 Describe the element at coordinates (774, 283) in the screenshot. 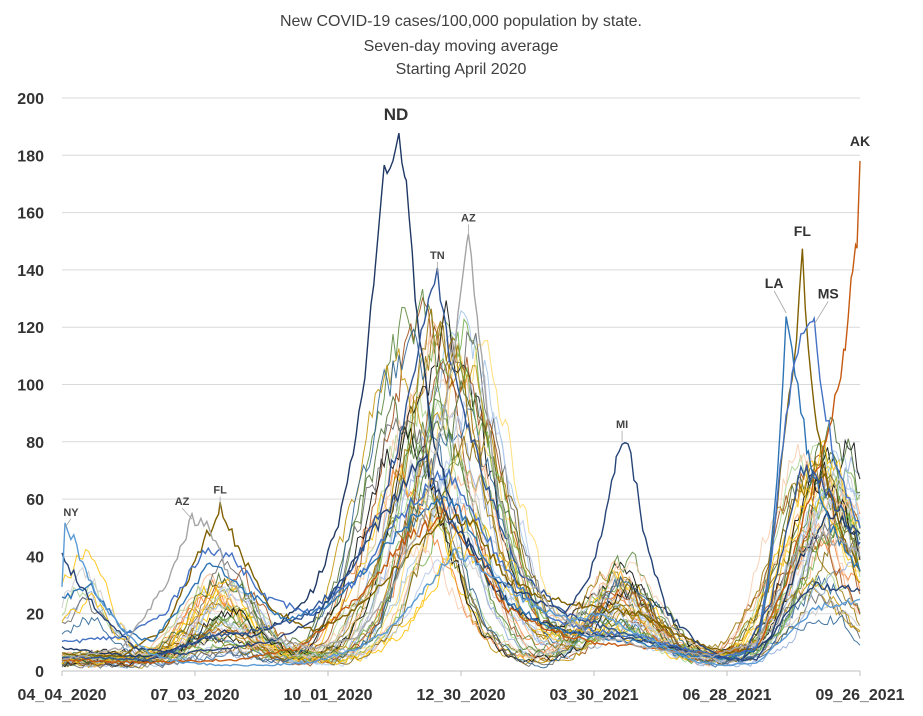

I see `annotation-la: LA` at that location.